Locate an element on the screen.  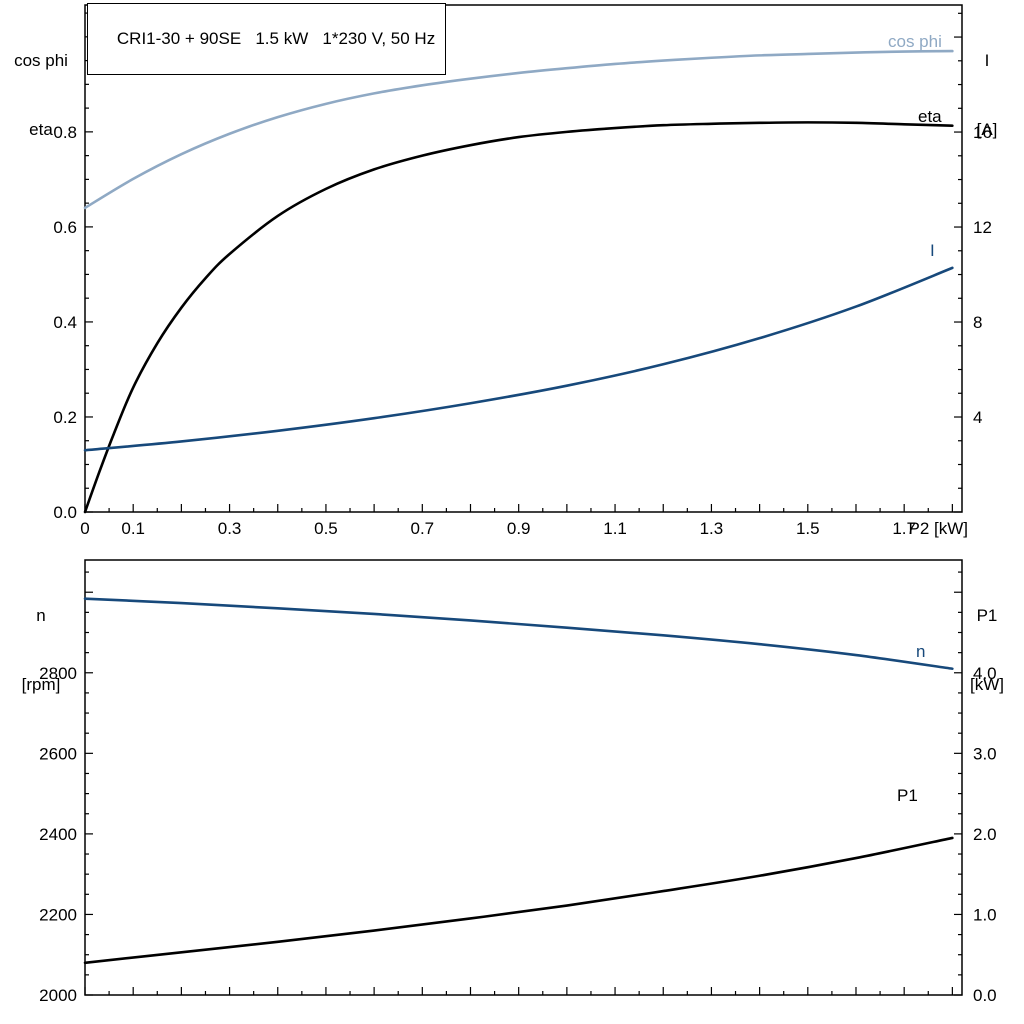
x-tick-label: 0 is located at coordinates (84, 528).